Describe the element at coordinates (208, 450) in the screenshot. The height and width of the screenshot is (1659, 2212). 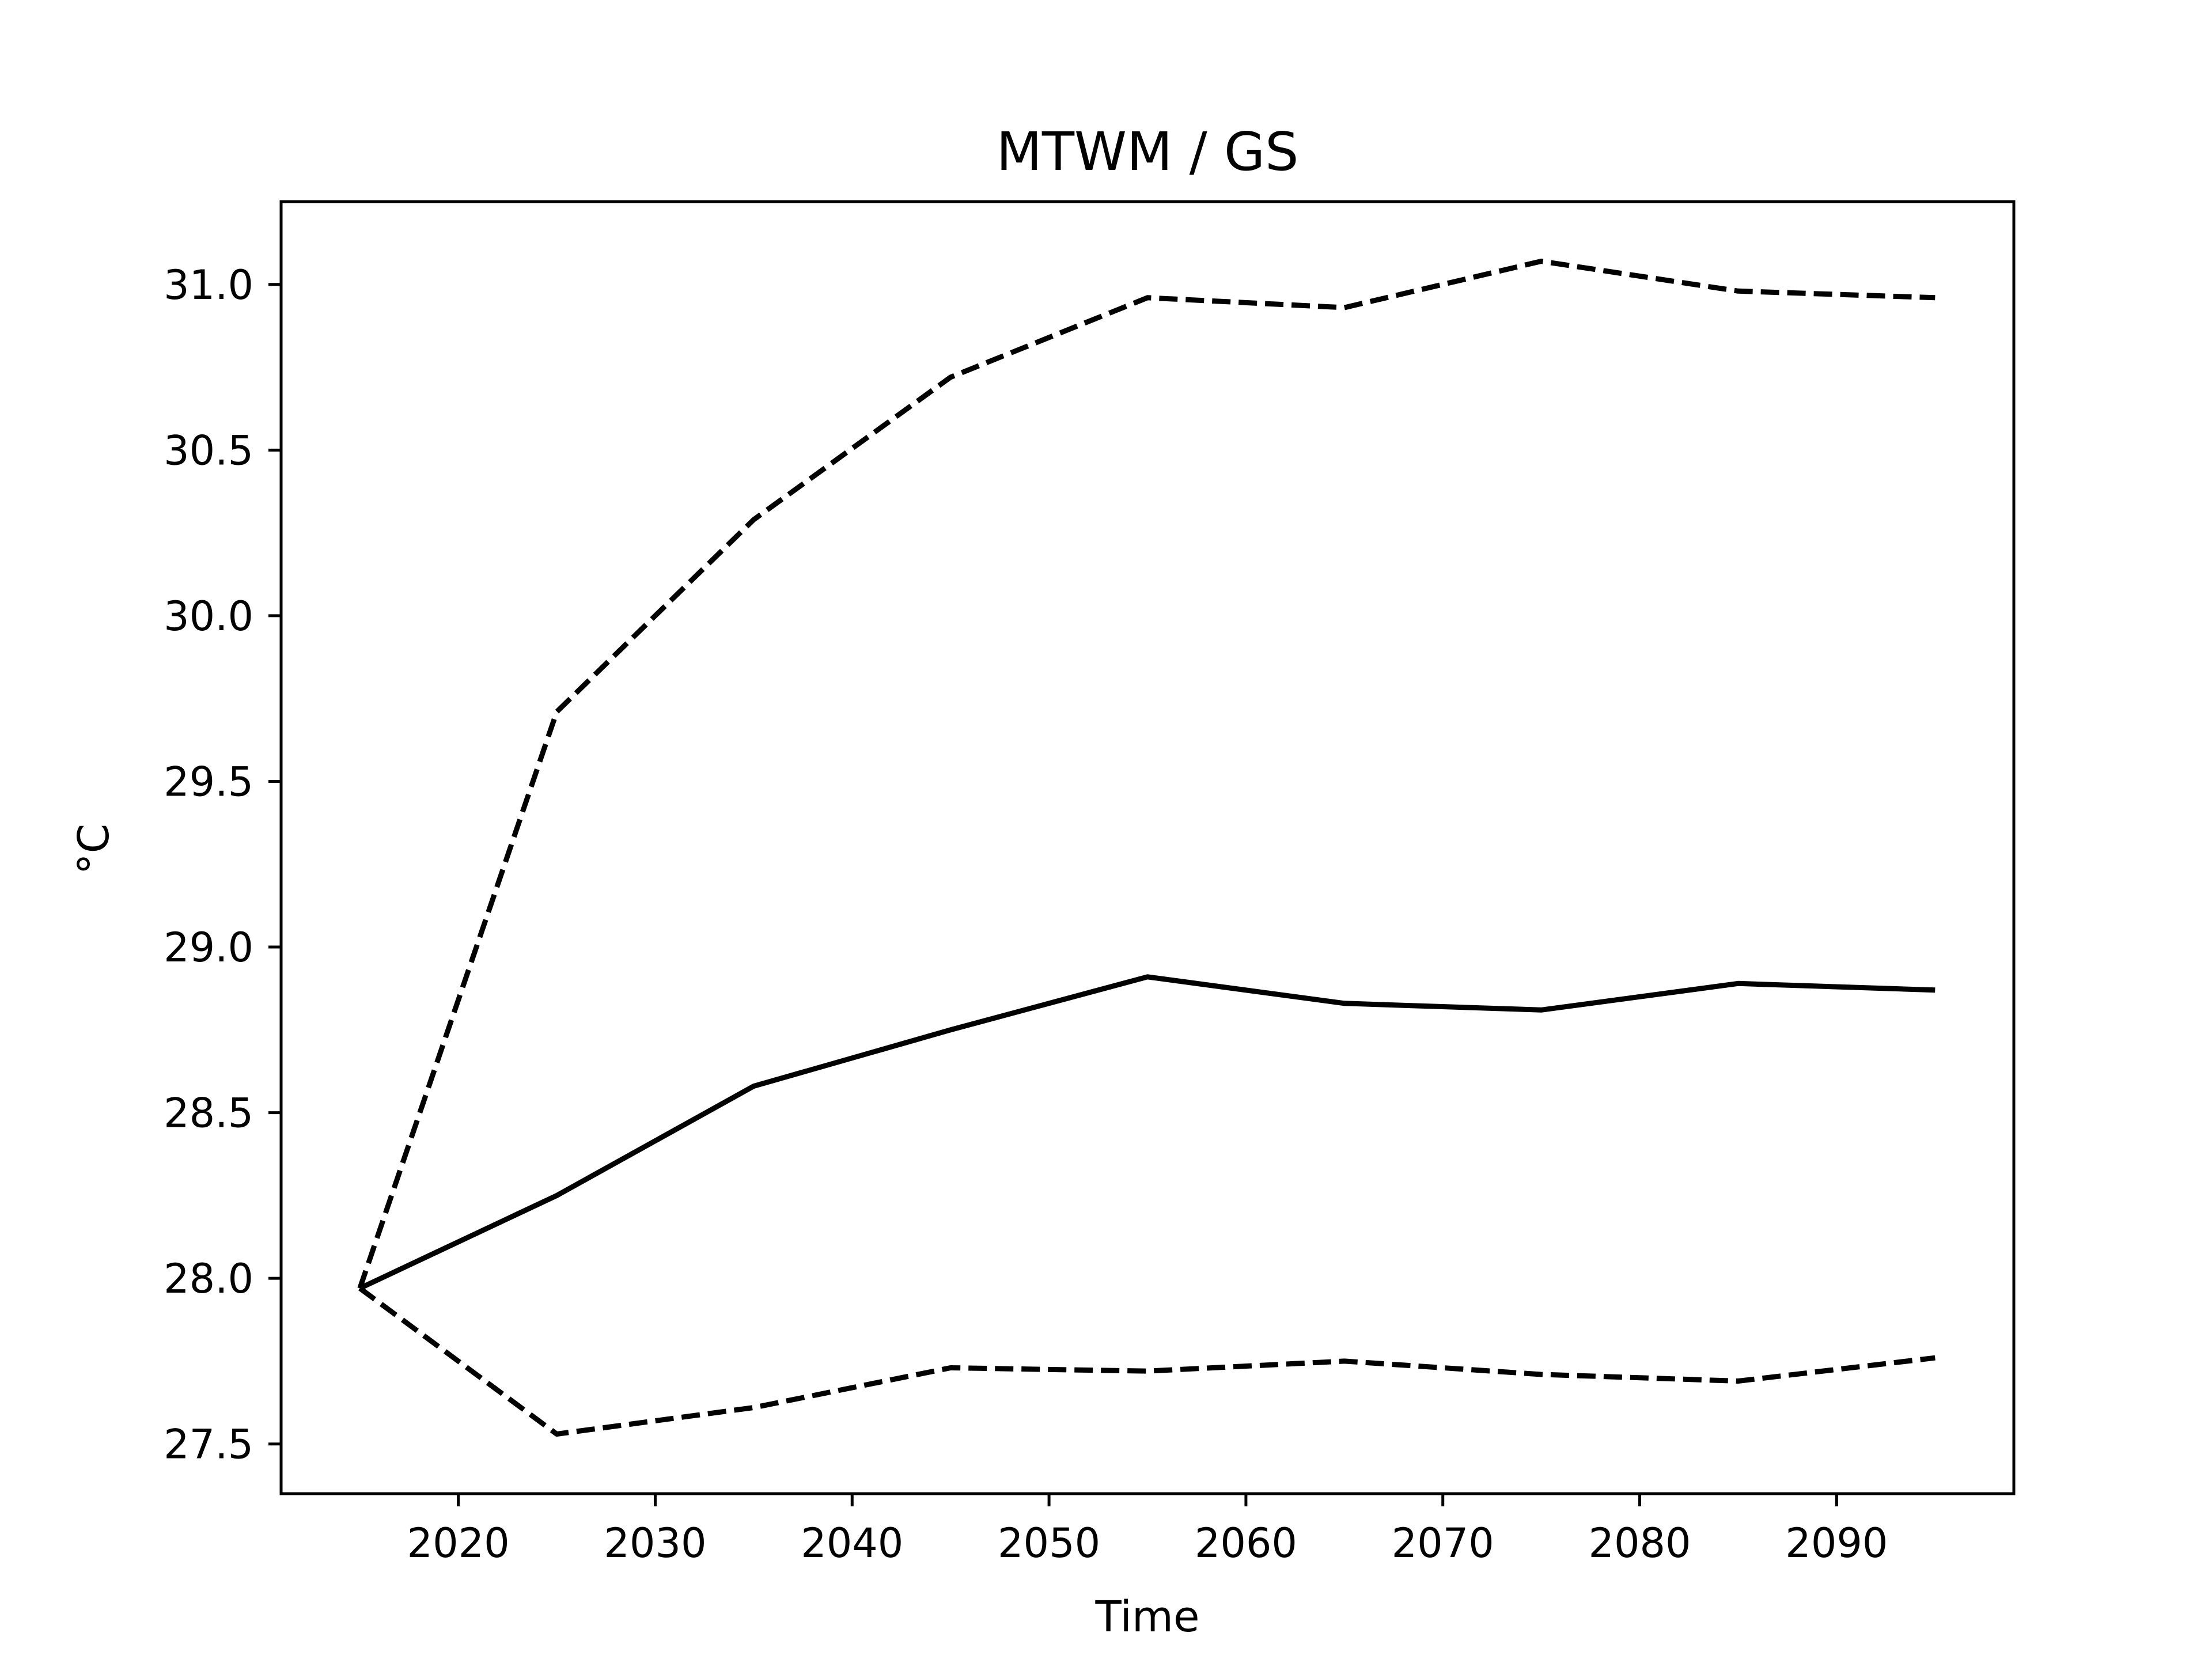
I see `y-tick-label: 30.5` at that location.